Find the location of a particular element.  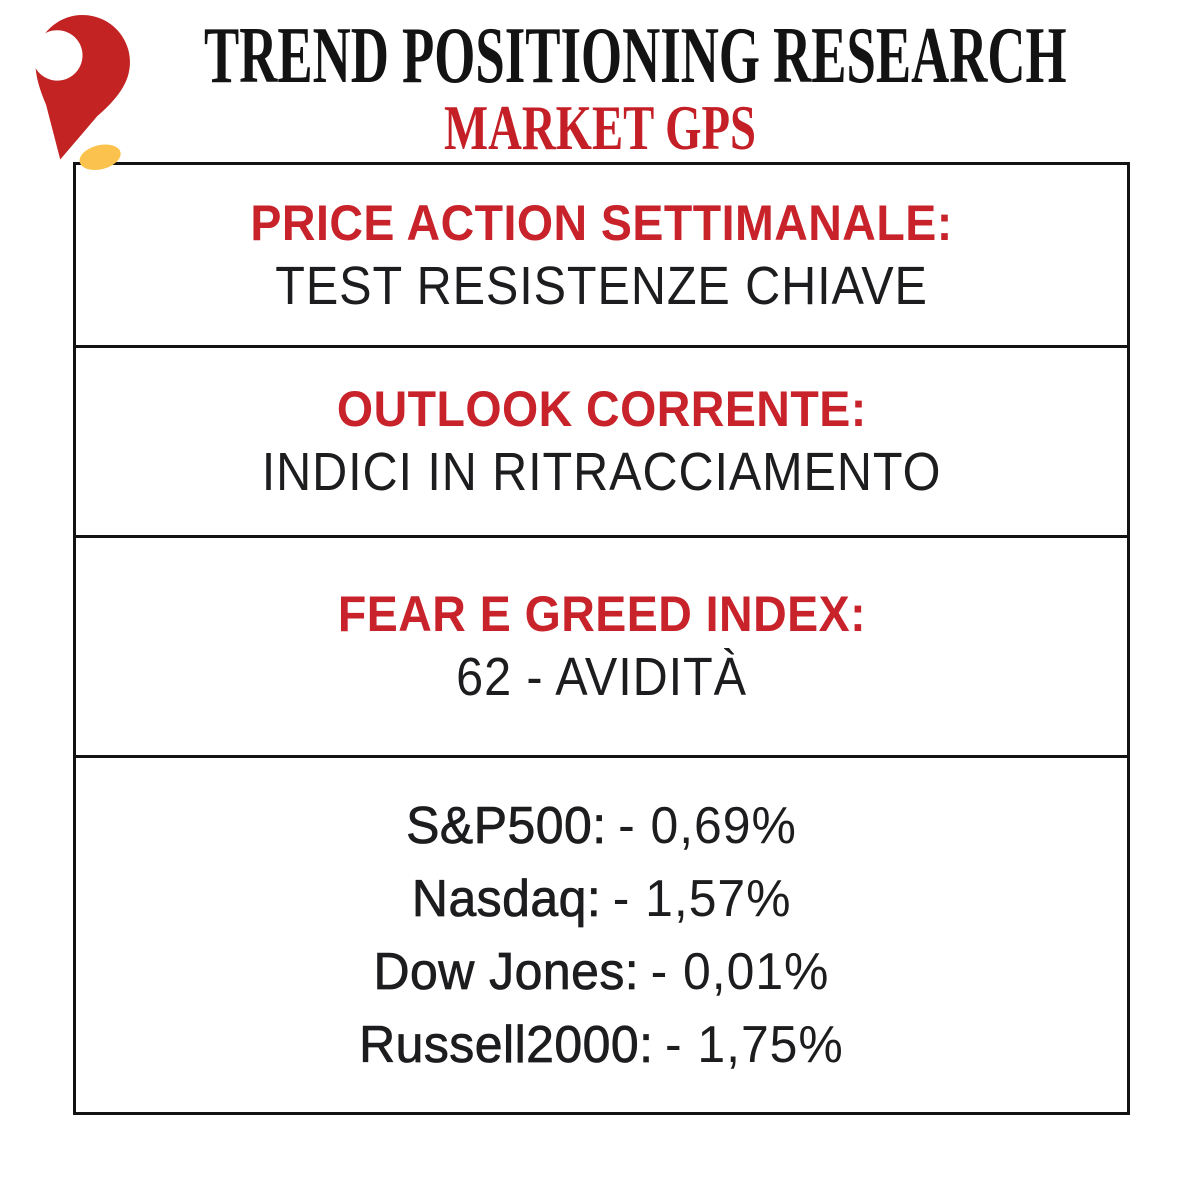

page-title: TREND POSITIONING RESEARCH is located at coordinates (635, 56).